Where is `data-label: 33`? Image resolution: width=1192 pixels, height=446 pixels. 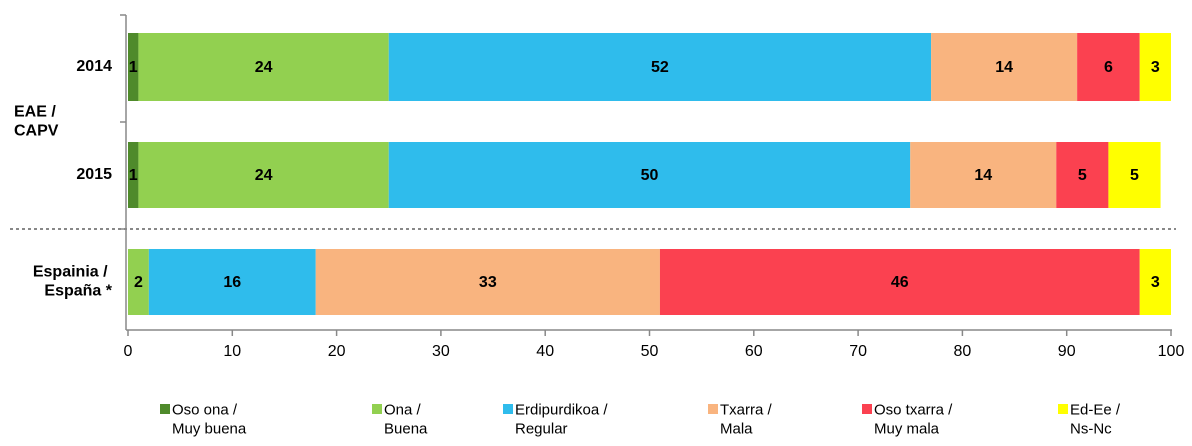
data-label: 33 is located at coordinates (488, 282).